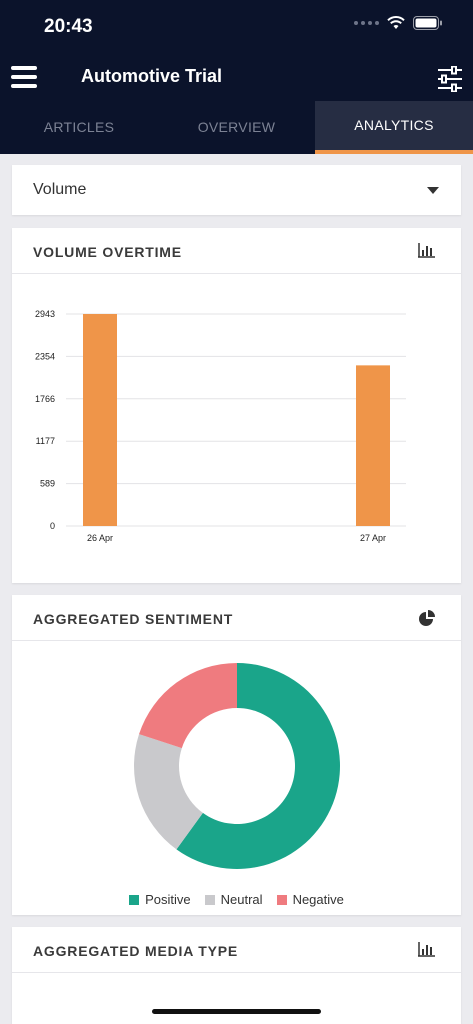  What do you see at coordinates (427, 23) in the screenshot?
I see `battery-icon` at bounding box center [427, 23].